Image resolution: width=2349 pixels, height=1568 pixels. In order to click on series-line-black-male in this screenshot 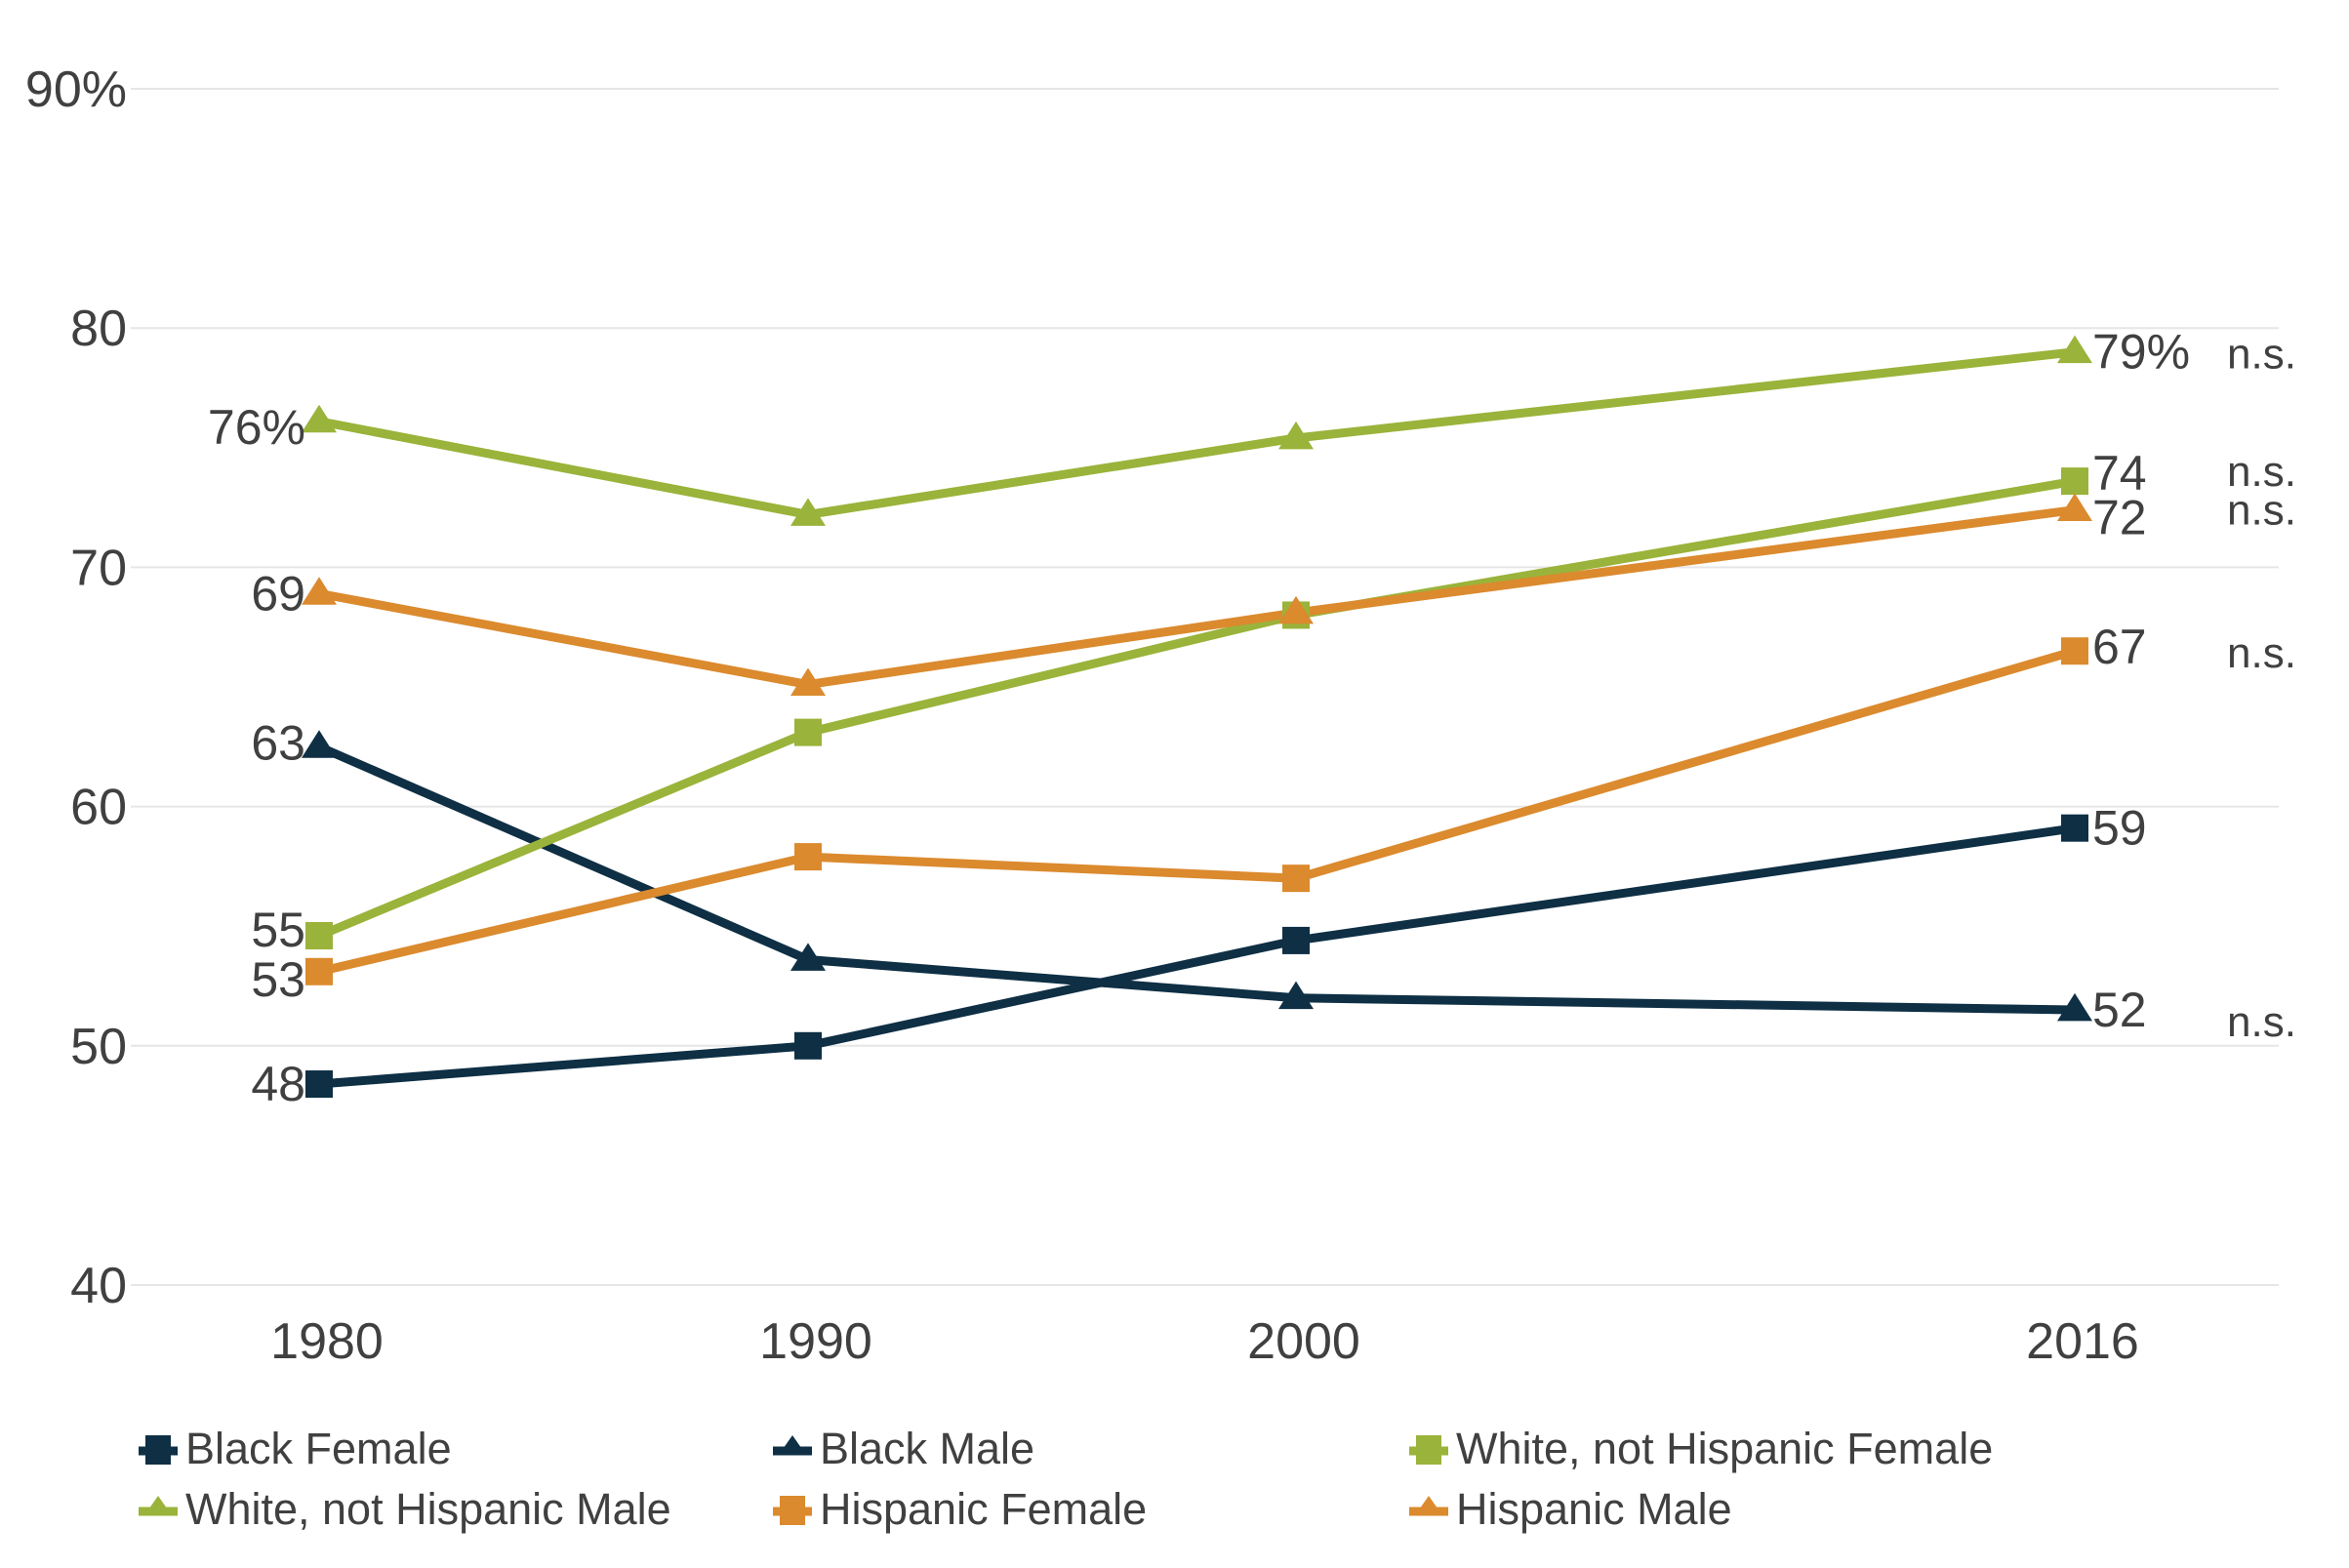, I will do `click(1197, 879)`.